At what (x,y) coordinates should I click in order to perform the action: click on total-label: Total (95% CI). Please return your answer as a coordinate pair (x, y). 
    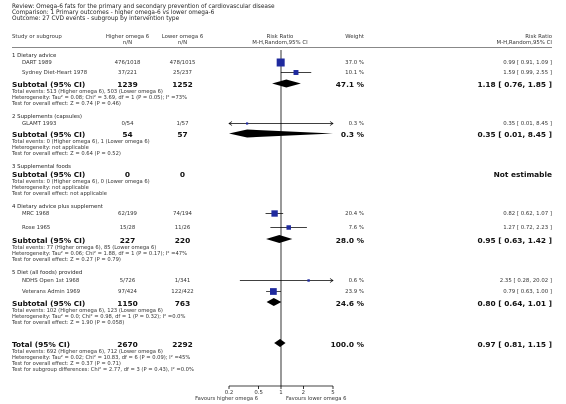
    Looking at the image, I should click on (41, 344).